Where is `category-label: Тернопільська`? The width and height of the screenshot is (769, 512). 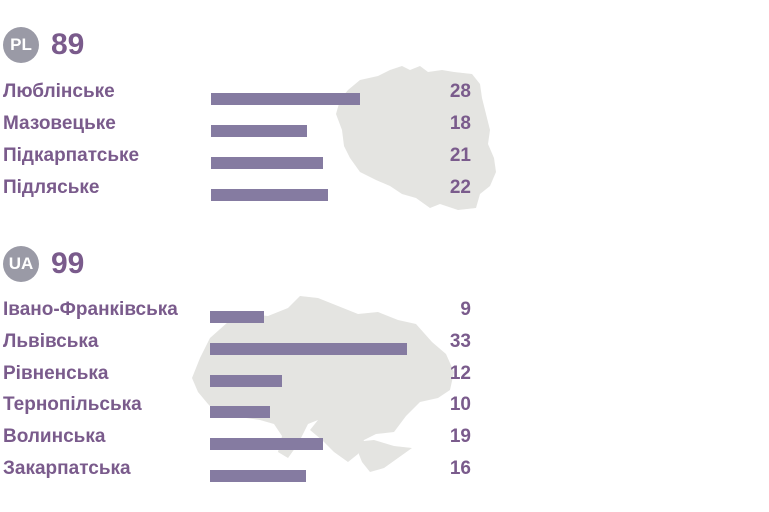 category-label: Тернопільська is located at coordinates (72, 405).